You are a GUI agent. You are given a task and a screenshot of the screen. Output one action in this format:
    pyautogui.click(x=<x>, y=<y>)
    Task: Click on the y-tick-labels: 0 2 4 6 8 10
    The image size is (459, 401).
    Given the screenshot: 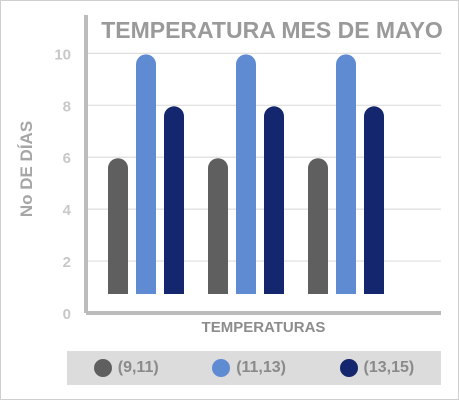 What is the action you would take?
    pyautogui.click(x=62, y=184)
    